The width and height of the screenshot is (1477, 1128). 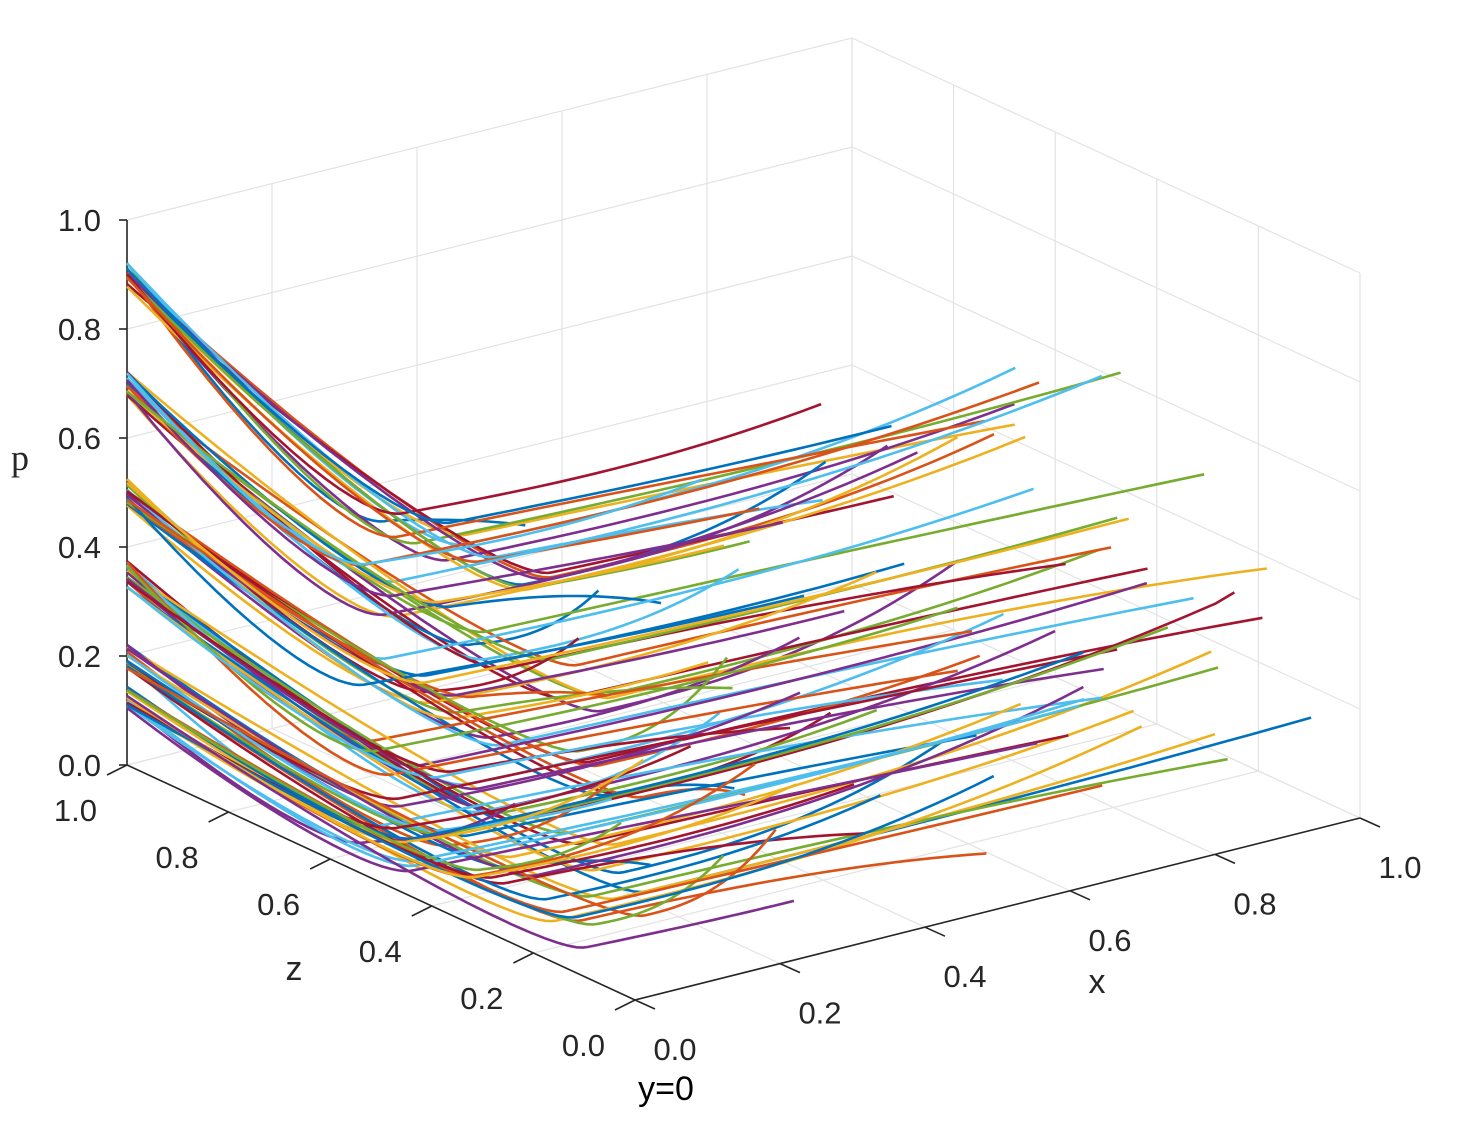 I want to click on z-tick-label: 1.0, so click(x=75, y=810).